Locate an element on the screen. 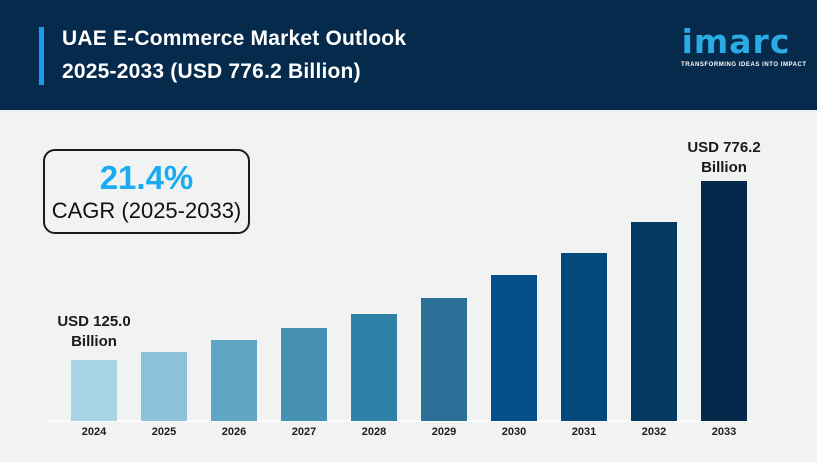  bar-group-2027: 2027 is located at coordinates (304, 383).